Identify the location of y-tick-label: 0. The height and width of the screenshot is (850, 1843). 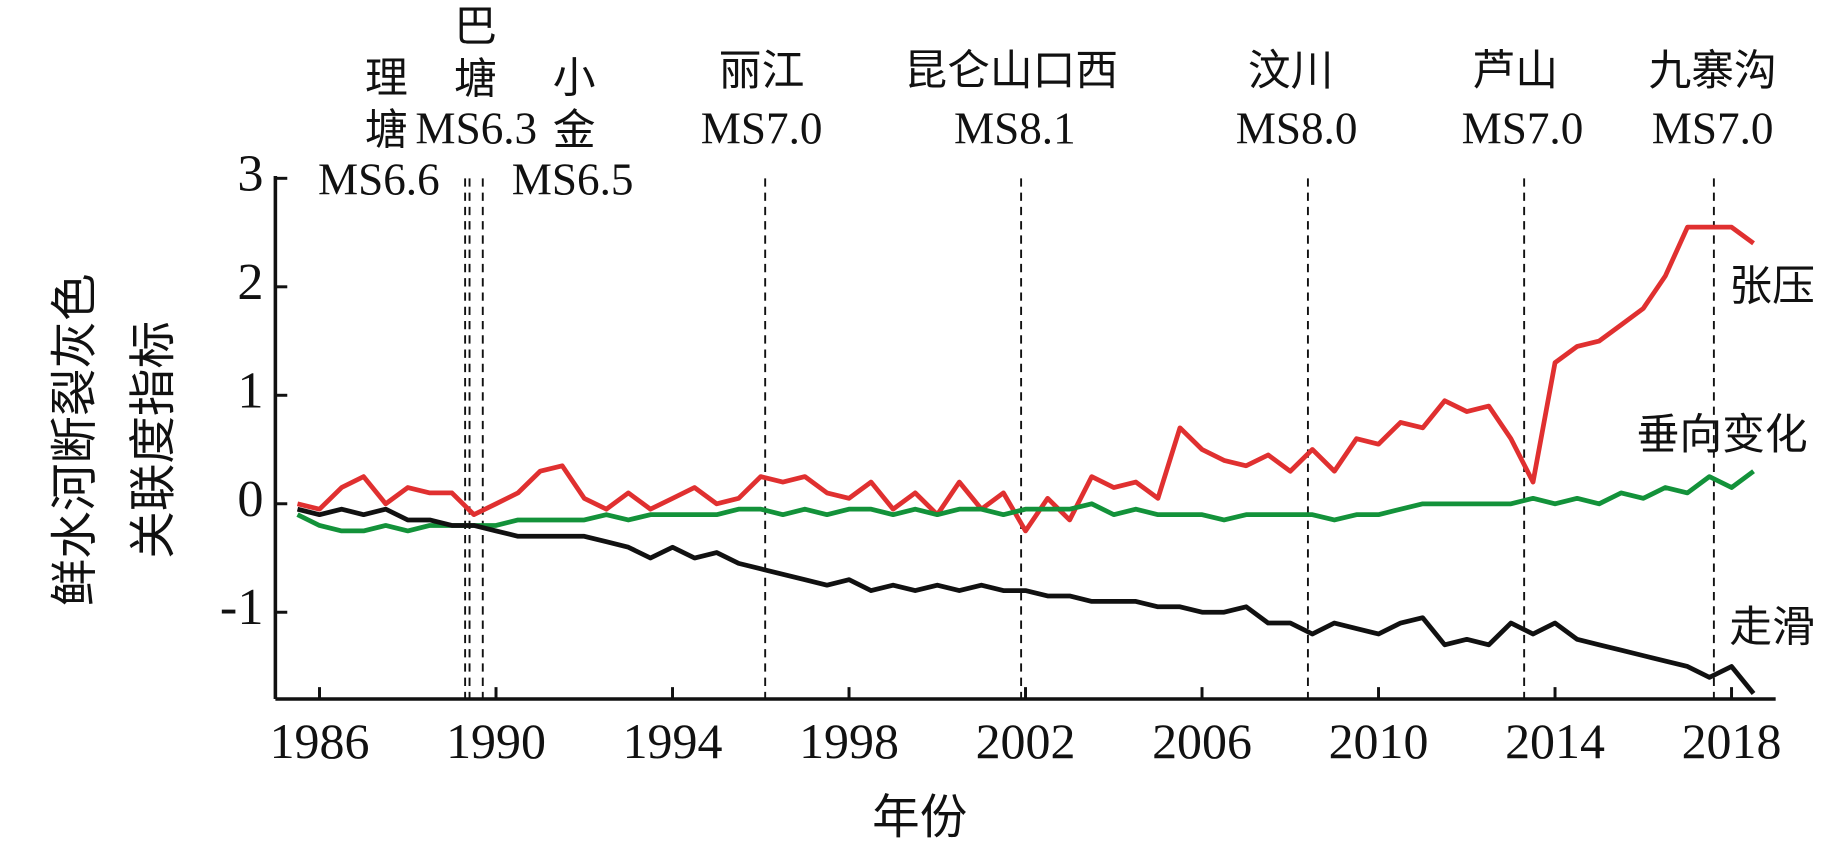
(250, 499).